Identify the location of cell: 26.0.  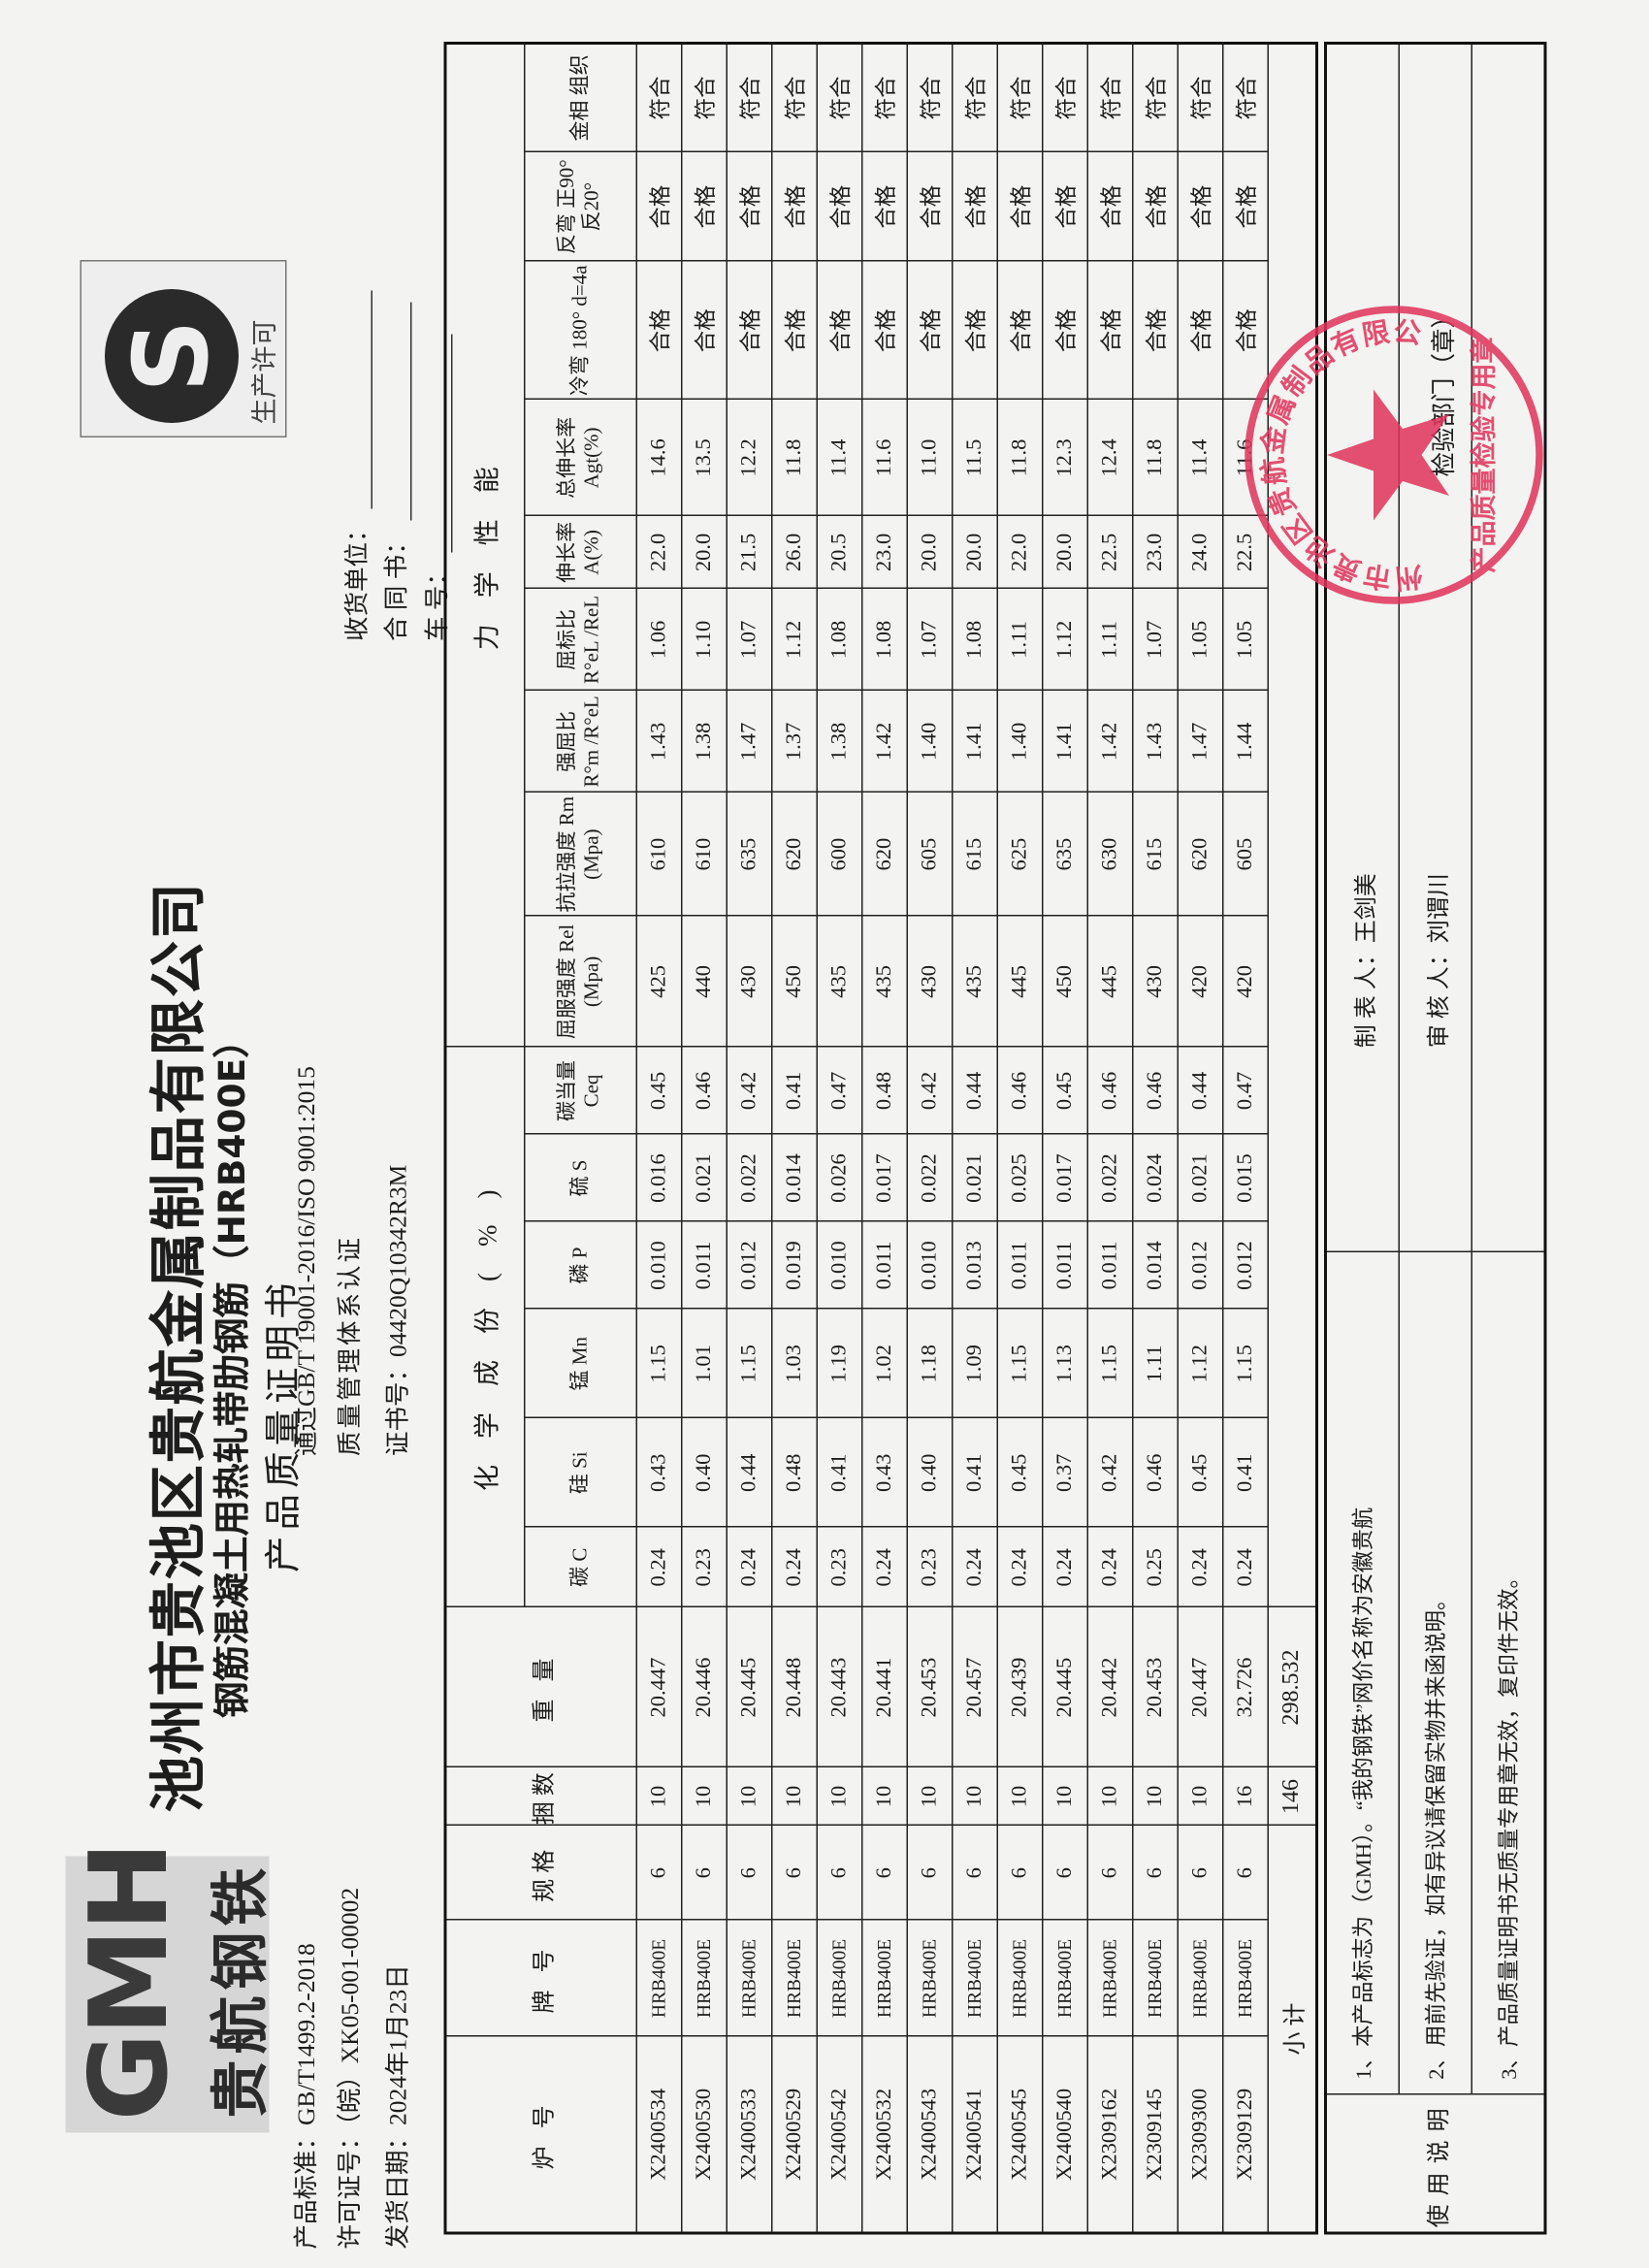
(794, 552).